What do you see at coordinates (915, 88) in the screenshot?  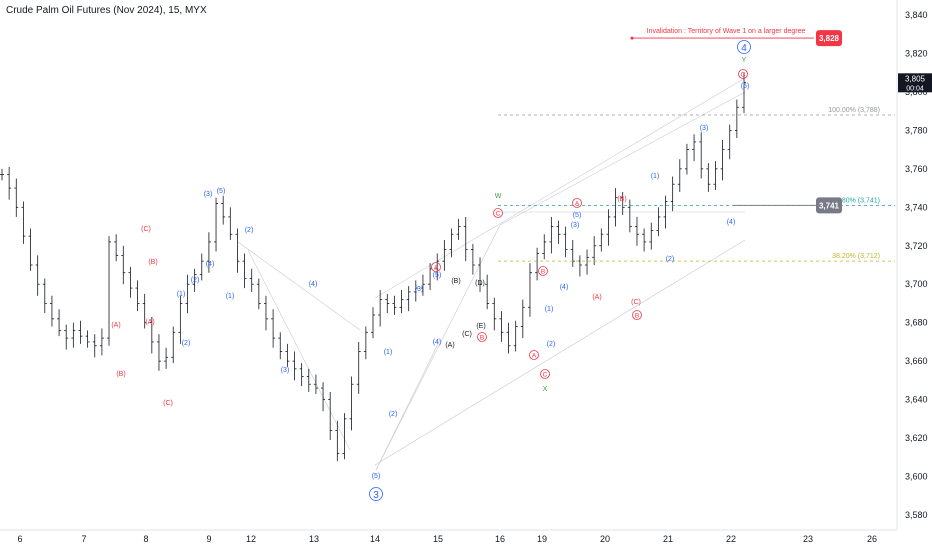 I see `last-price-time: 00:04` at bounding box center [915, 88].